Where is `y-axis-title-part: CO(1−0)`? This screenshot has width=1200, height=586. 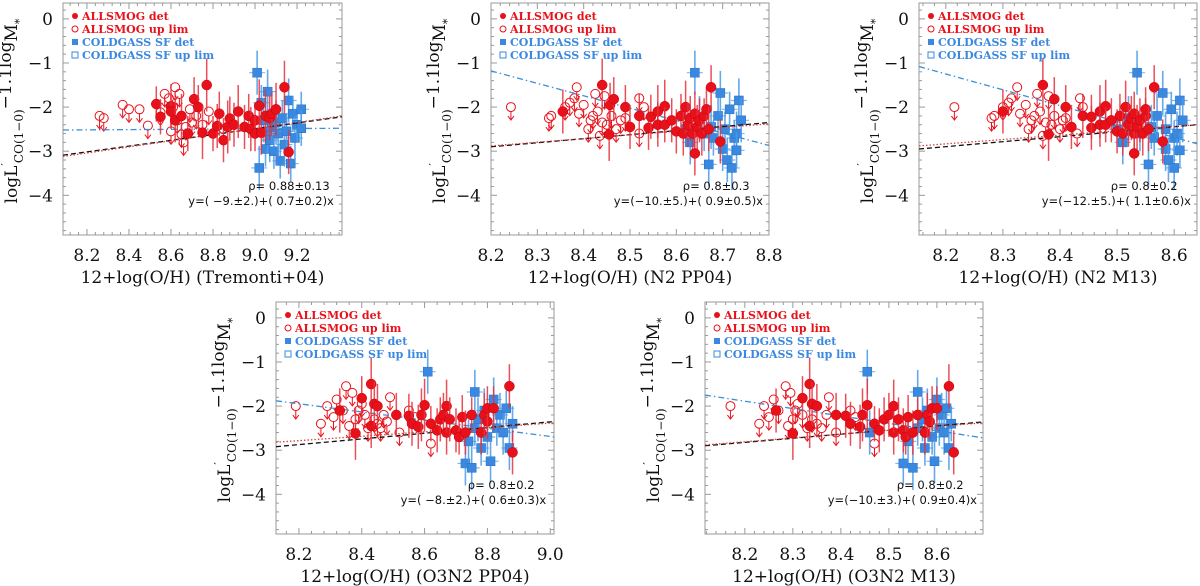
y-axis-title-part: CO(1−0) is located at coordinates (661, 435).